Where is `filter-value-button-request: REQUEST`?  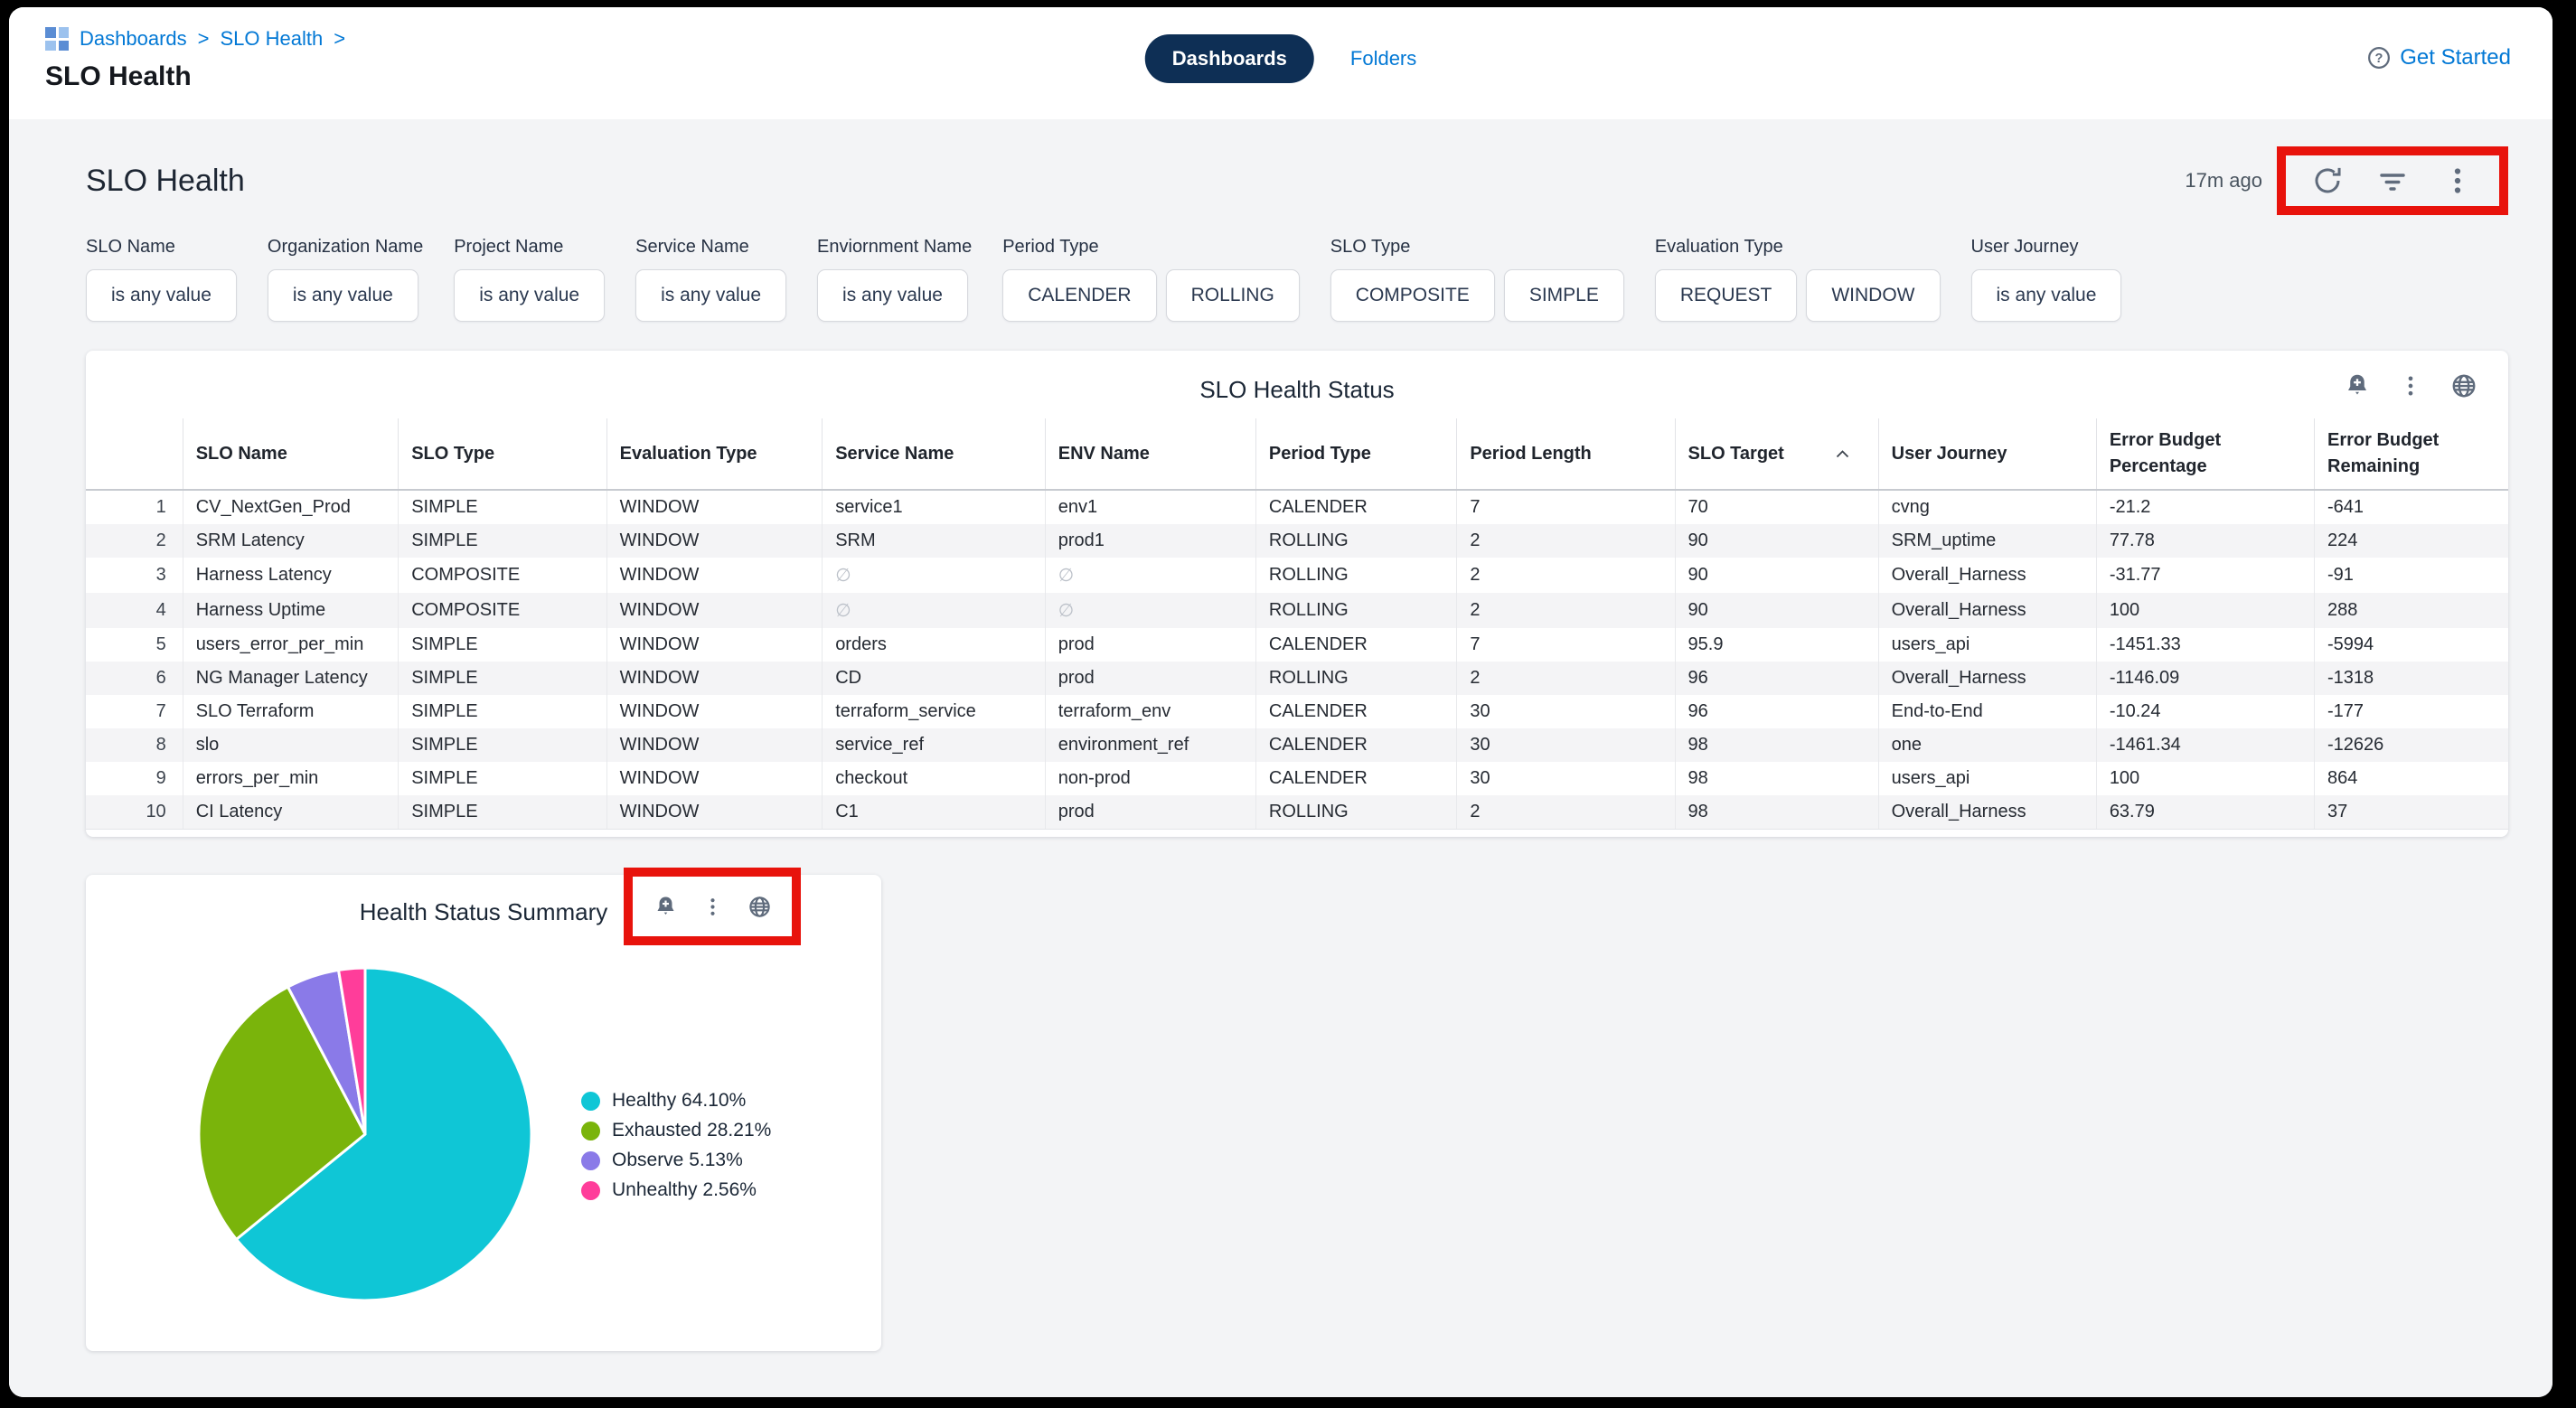 filter-value-button-request: REQUEST is located at coordinates (1726, 295).